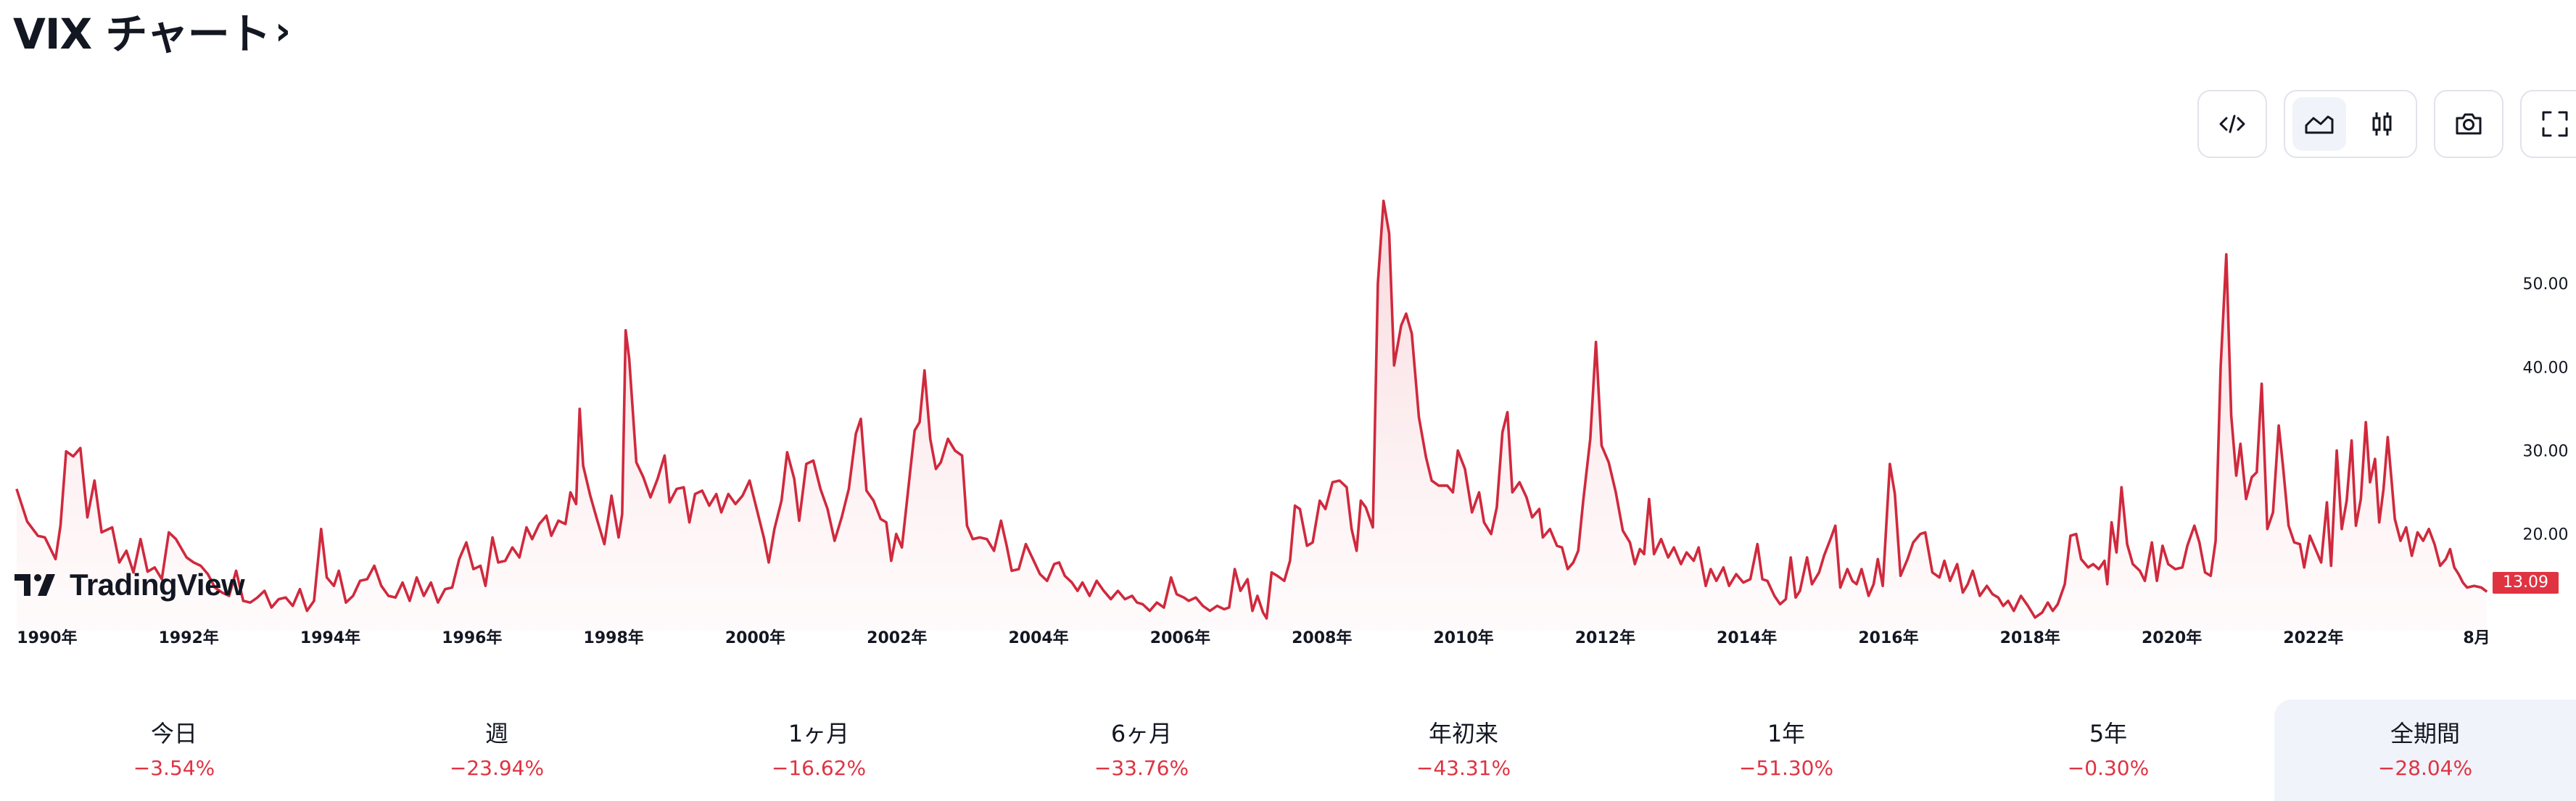 The height and width of the screenshot is (801, 2576). I want to click on fullscreen-button, so click(2548, 124).